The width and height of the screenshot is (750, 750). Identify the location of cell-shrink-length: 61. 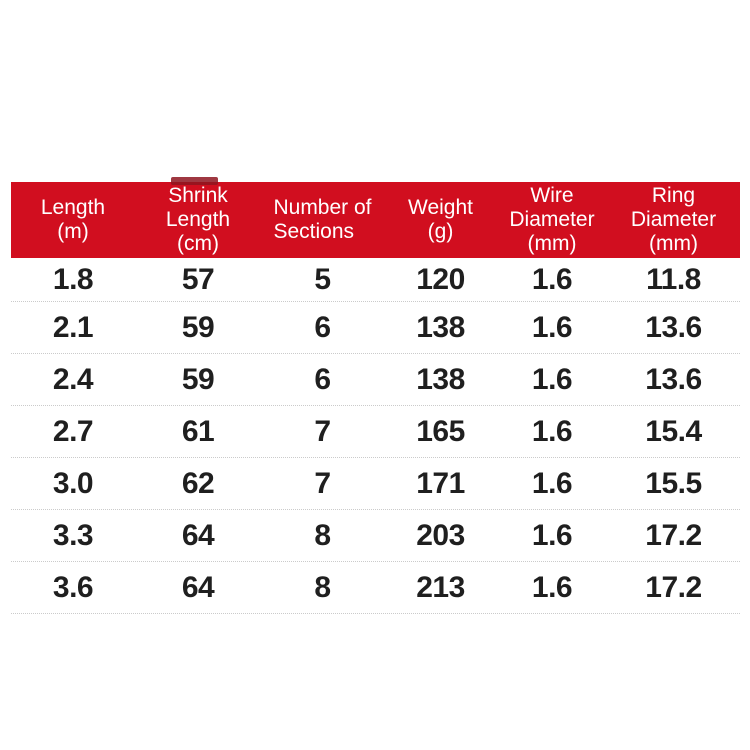
(198, 431).